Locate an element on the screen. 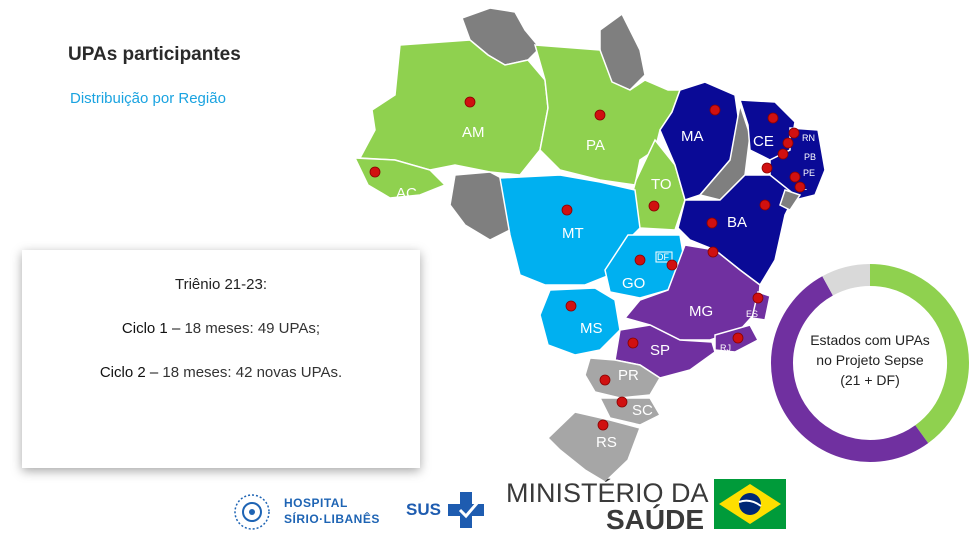 The width and height of the screenshot is (980, 556). page-title: UPAs participantes is located at coordinates (154, 54).